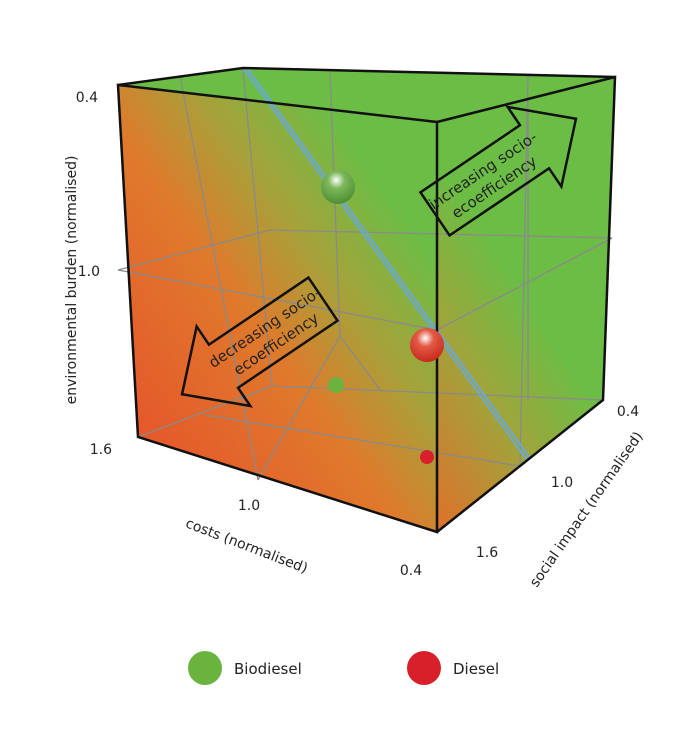 The image size is (700, 737). I want to click on x-tick: 0.4, so click(411, 571).